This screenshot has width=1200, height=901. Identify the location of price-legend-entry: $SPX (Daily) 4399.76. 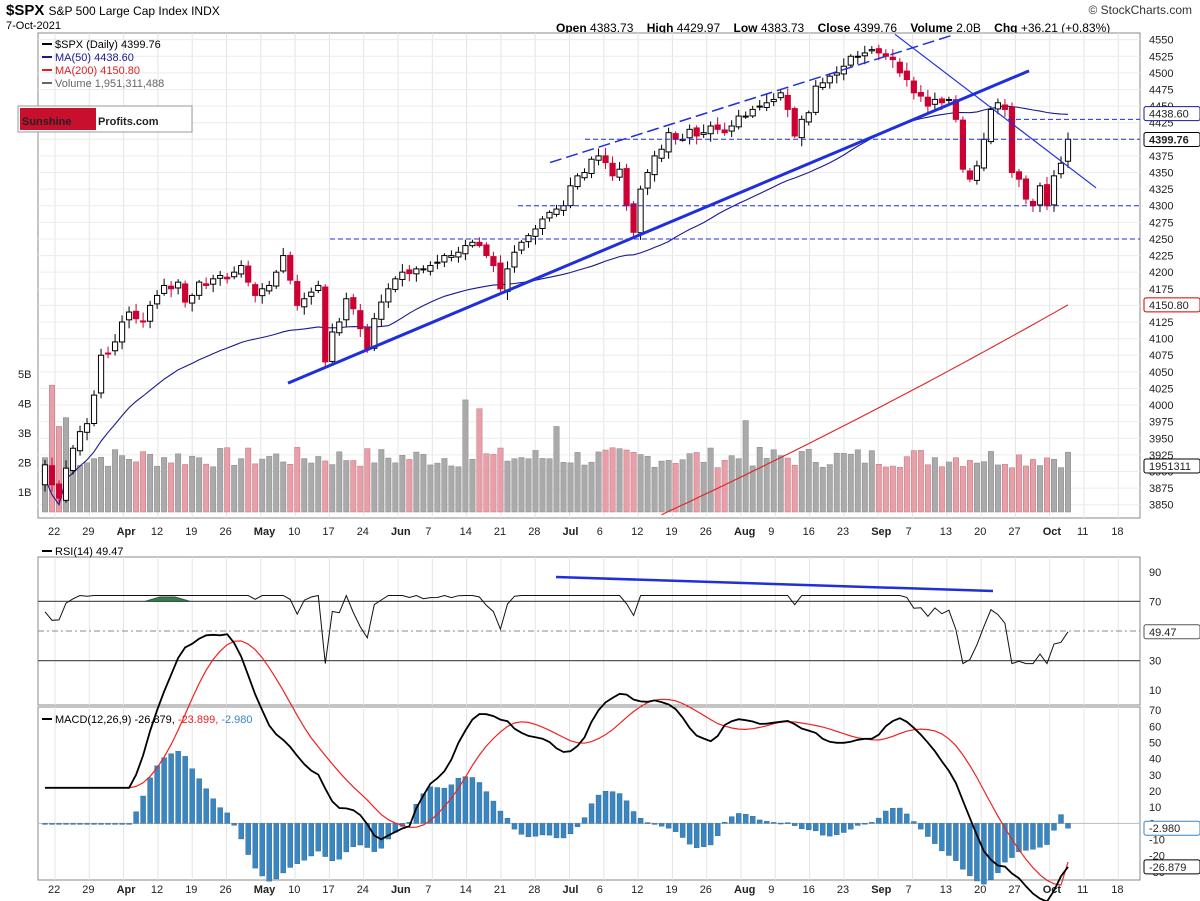
(108, 45).